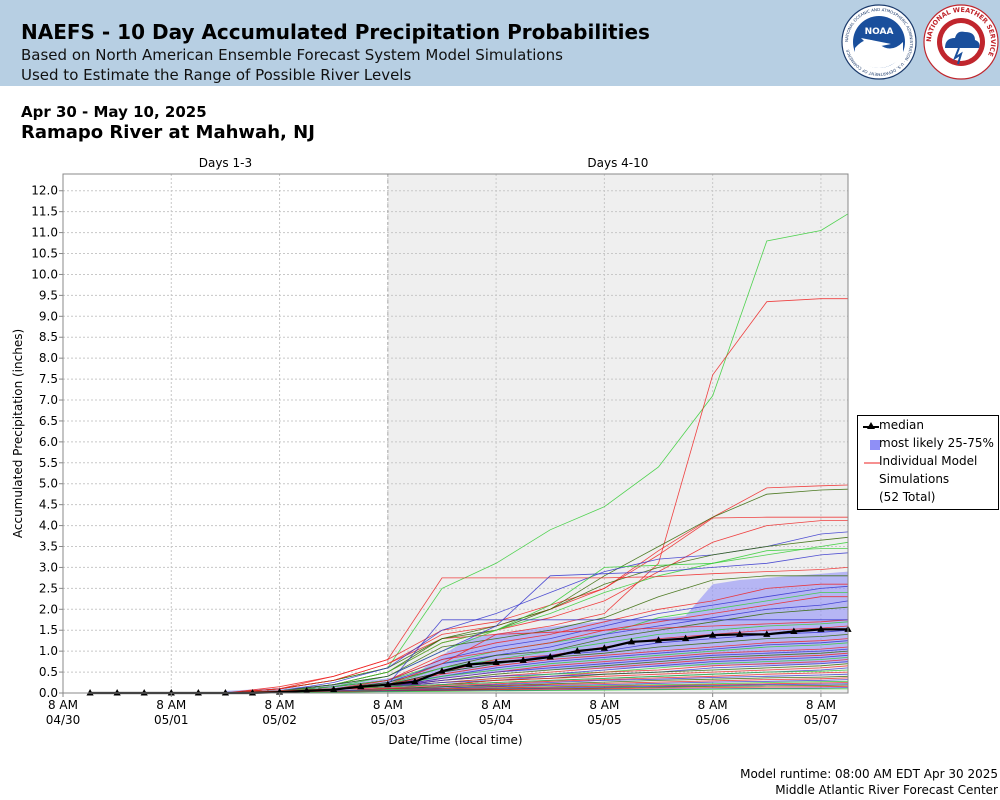  Describe the element at coordinates (48, 316) in the screenshot. I see `y-tick-label: 9.0` at that location.